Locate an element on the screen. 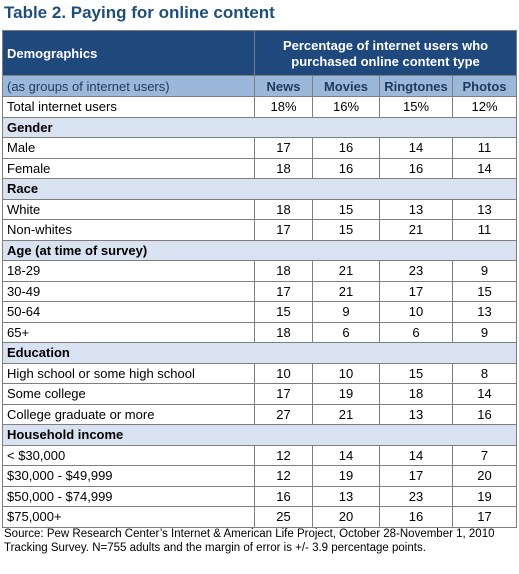 This screenshot has width=519, height=574. cell-photos: 16 is located at coordinates (484, 414).